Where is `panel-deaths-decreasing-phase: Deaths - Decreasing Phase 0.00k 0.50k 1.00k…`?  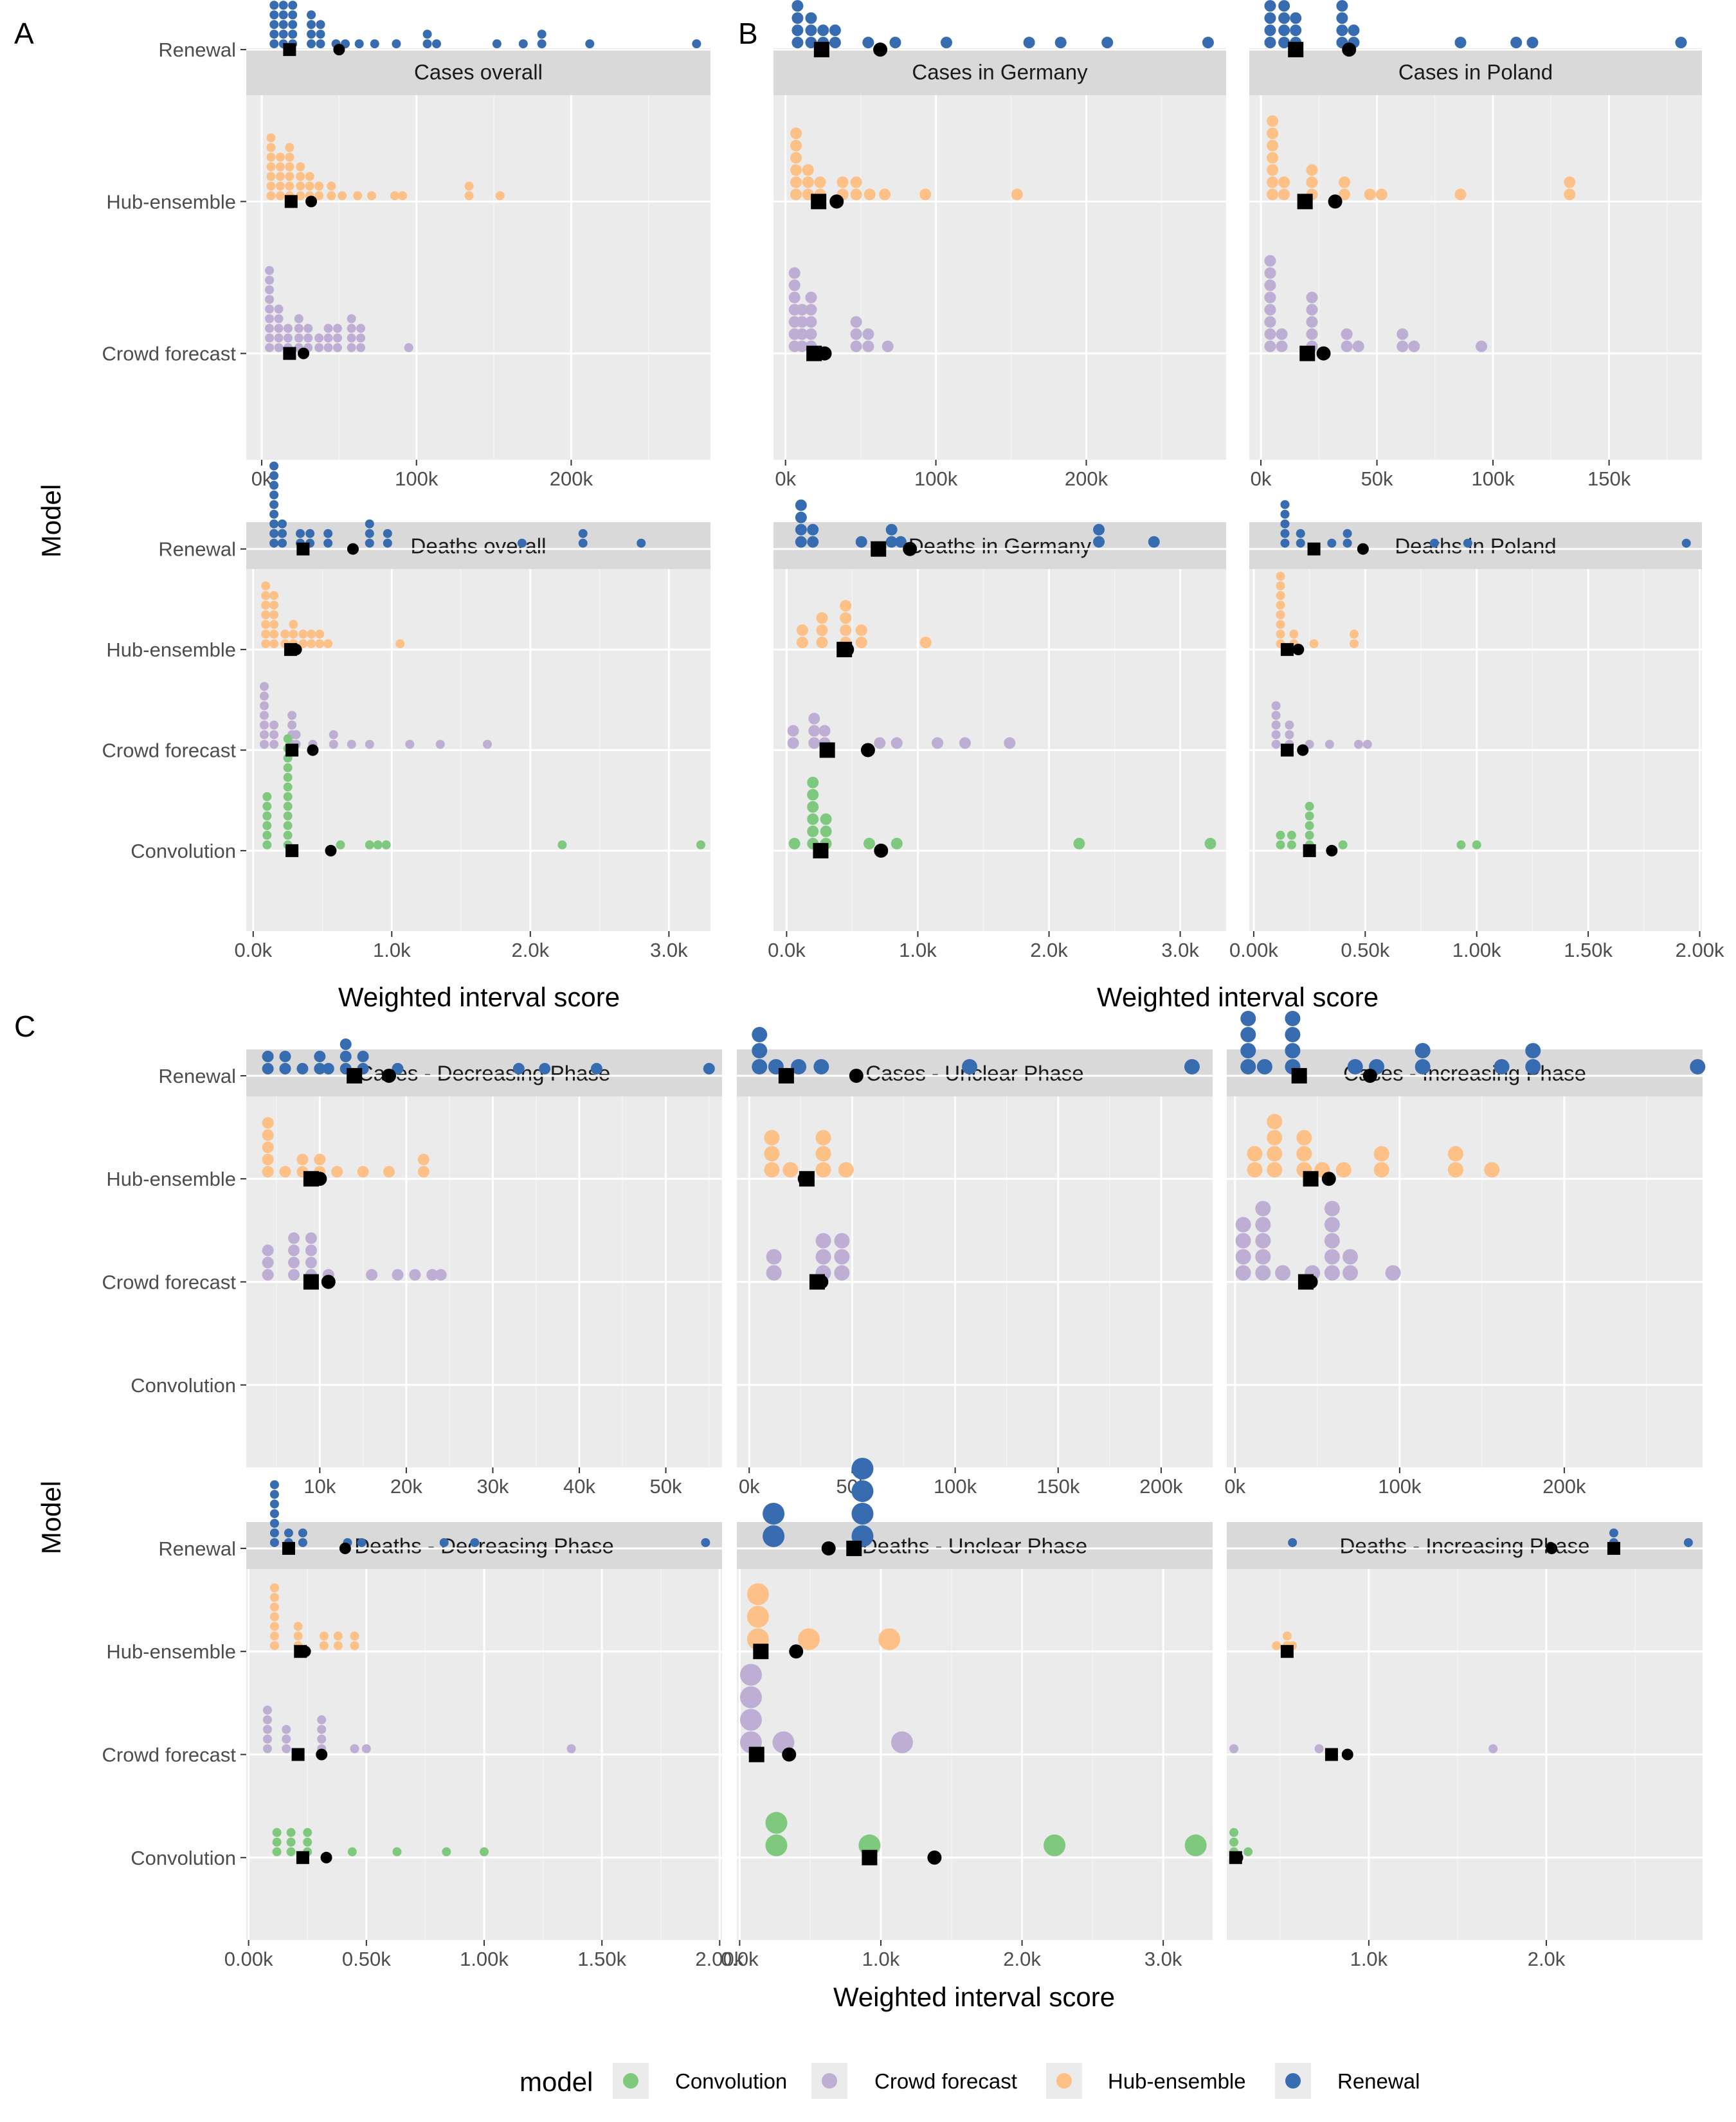 panel-deaths-decreasing-phase: Deaths - Decreasing Phase 0.00k 0.50k 1.00k… is located at coordinates (423, 1725).